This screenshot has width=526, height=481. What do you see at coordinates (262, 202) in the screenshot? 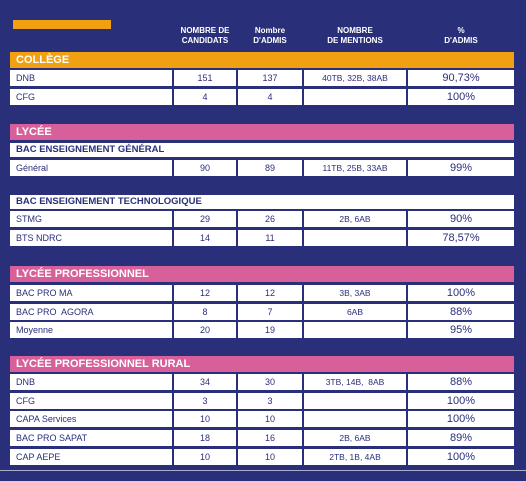
I see `subsection-bac-techno: BAC ENSEIGNEMENT TECHNOLOGIQUE` at bounding box center [262, 202].